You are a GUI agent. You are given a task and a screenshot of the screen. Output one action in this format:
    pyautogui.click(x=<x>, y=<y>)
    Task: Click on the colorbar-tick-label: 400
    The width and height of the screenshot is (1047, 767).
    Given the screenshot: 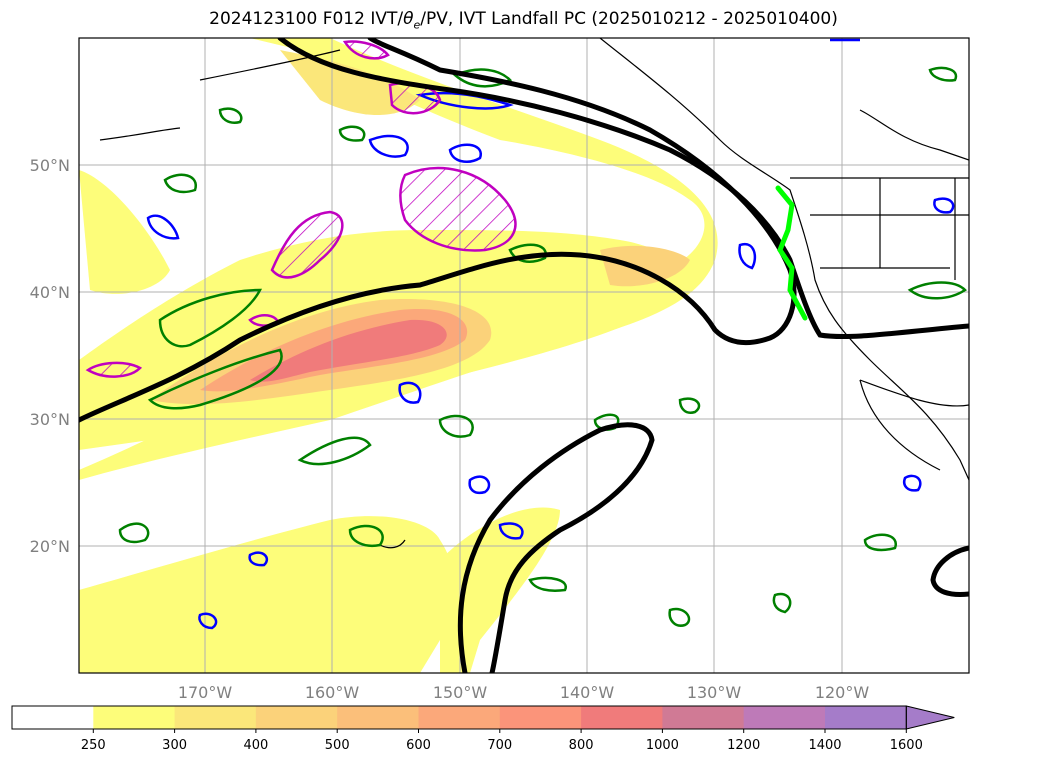 What is the action you would take?
    pyautogui.click(x=255, y=745)
    